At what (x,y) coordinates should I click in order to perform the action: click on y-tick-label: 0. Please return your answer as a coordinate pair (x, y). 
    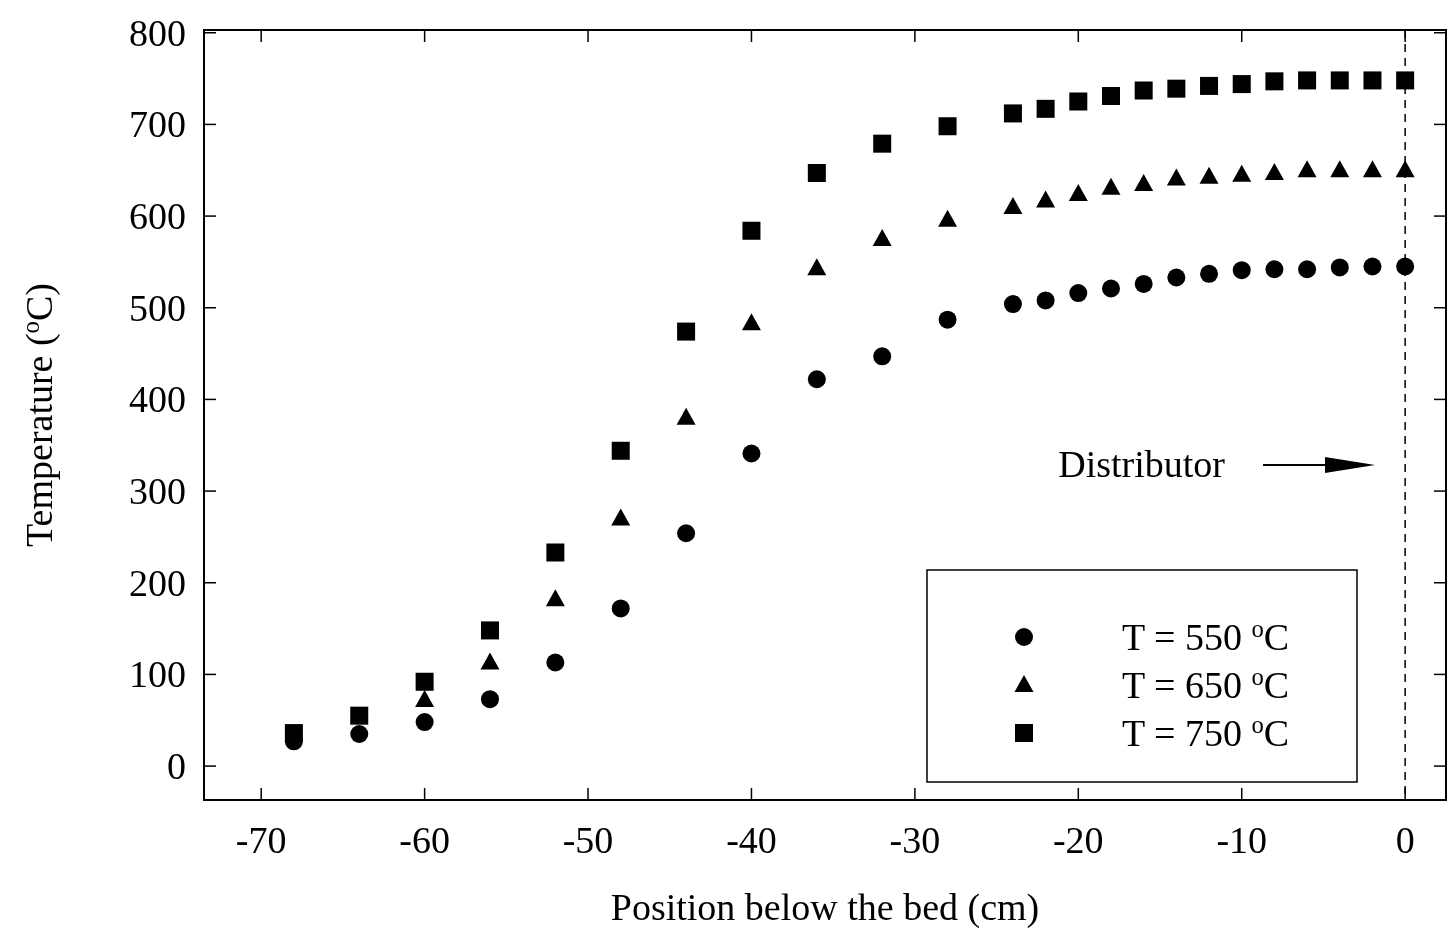
    Looking at the image, I should click on (176, 766).